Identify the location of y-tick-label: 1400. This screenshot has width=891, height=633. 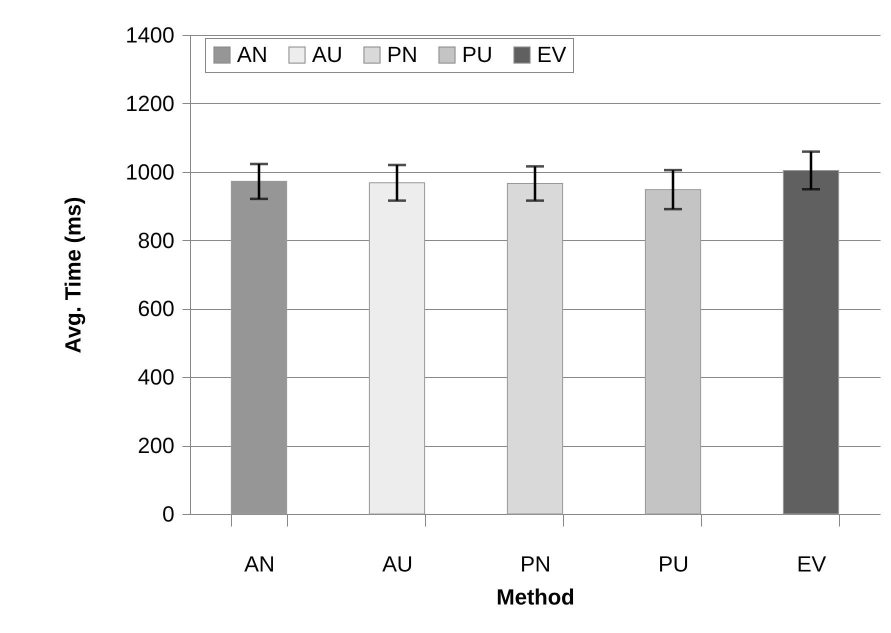
(150, 35).